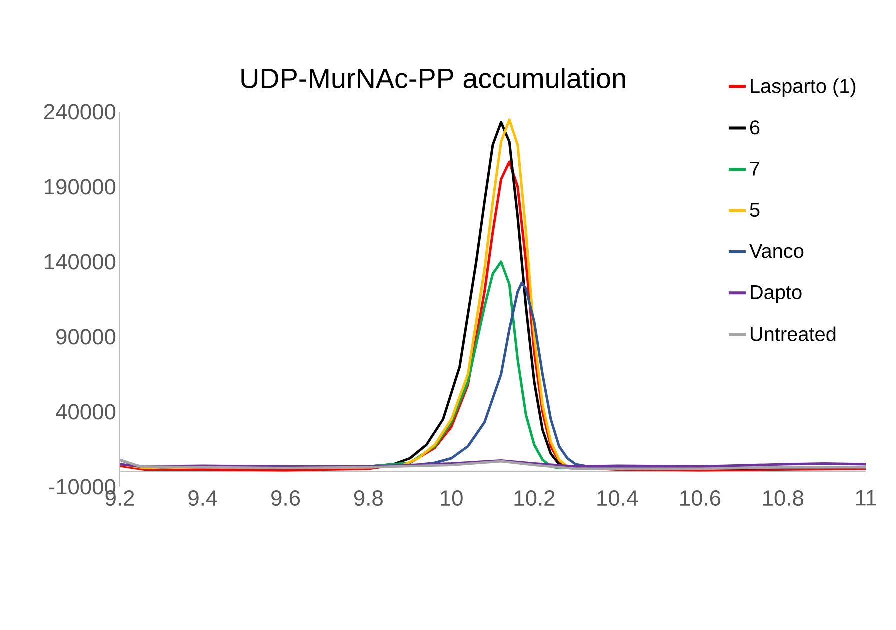  Describe the element at coordinates (755, 210) in the screenshot. I see `legend-label: 5` at that location.